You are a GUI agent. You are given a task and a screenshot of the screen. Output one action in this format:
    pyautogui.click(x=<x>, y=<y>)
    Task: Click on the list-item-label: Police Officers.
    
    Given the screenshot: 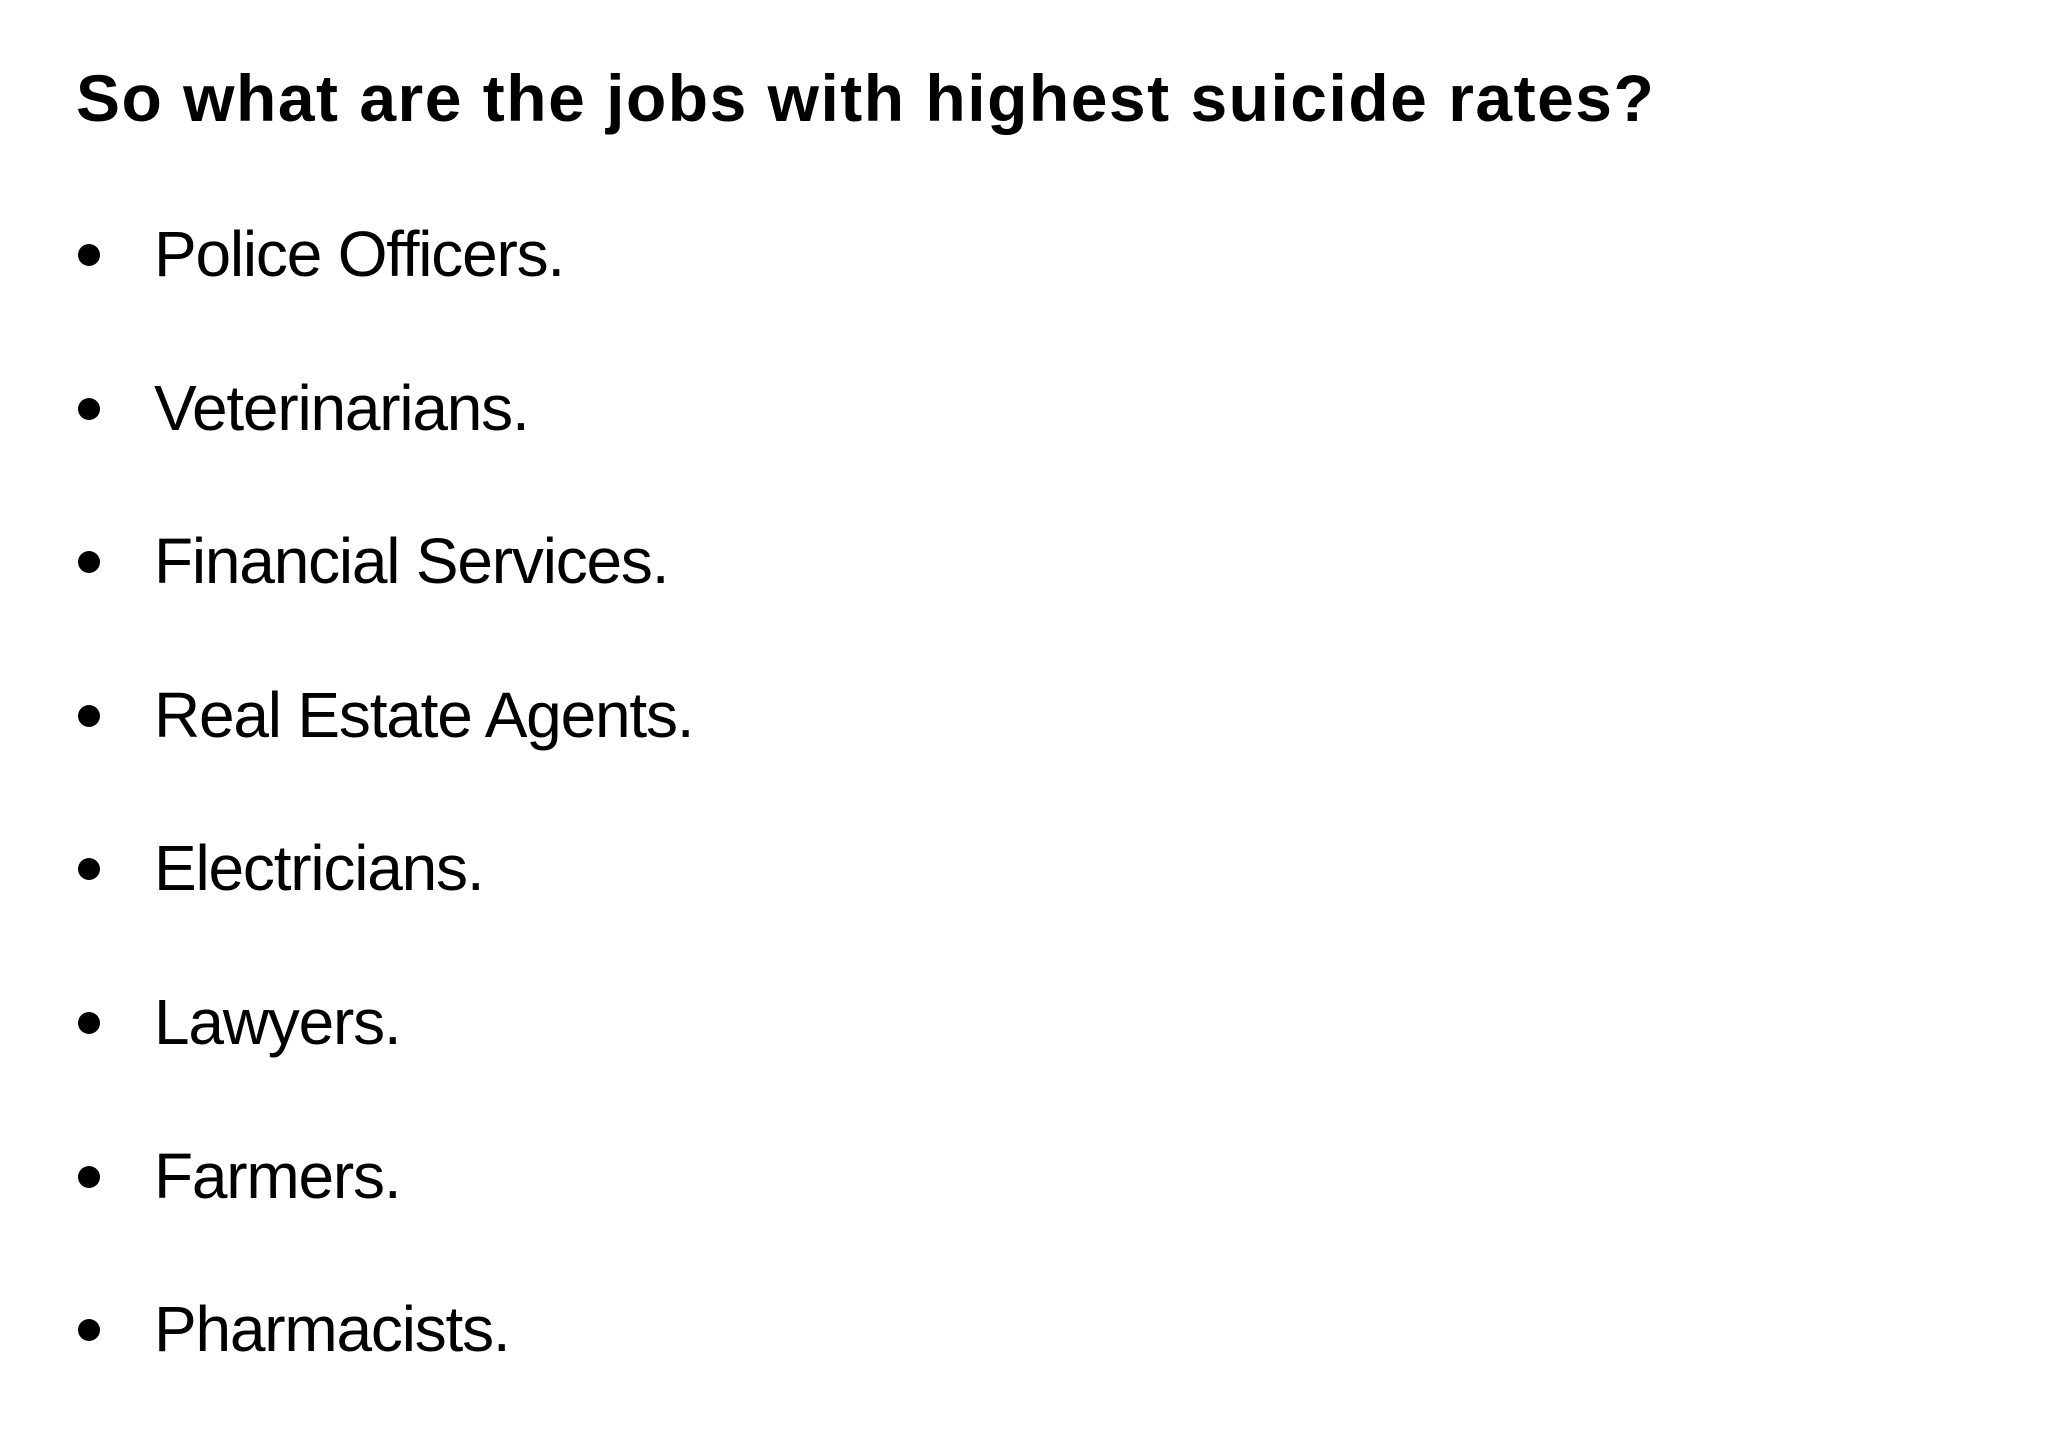 What is the action you would take?
    pyautogui.click(x=359, y=254)
    